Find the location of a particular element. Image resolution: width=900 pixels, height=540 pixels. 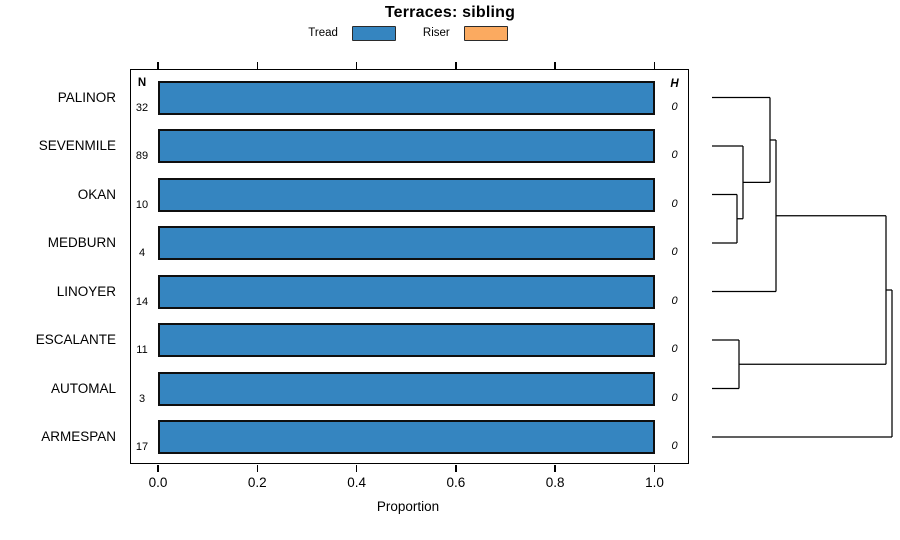

legend: Tread Riser is located at coordinates (408, 33).